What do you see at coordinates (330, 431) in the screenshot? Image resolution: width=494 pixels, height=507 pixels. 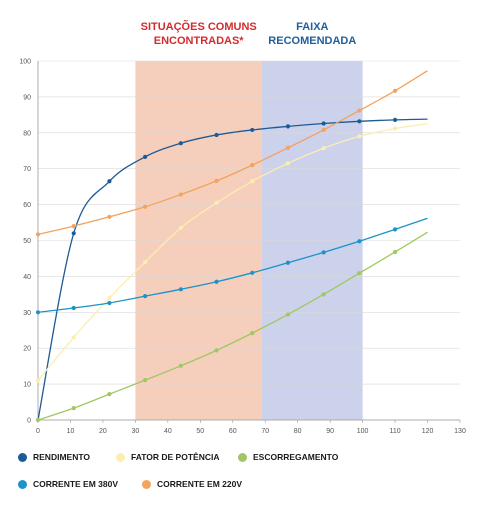 I see `x-tick-label-90: 90` at bounding box center [330, 431].